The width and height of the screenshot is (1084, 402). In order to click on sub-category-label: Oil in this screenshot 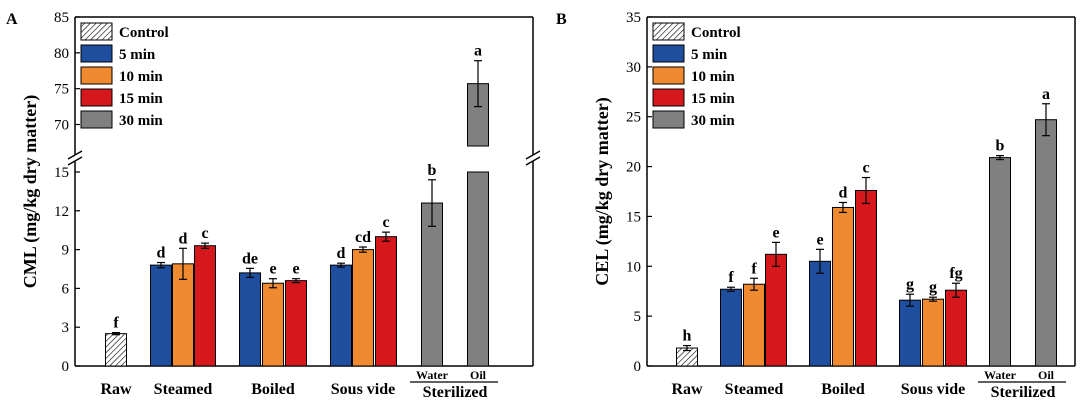, I will do `click(478, 375)`.